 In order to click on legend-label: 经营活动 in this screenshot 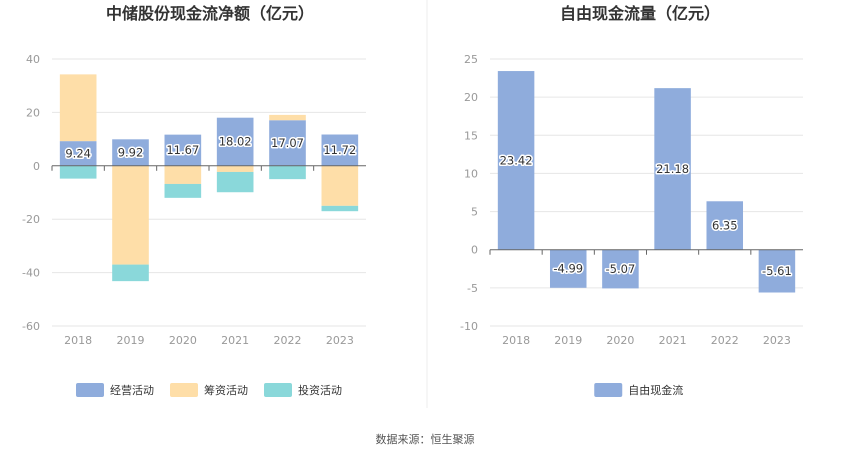, I will do `click(132, 390)`.